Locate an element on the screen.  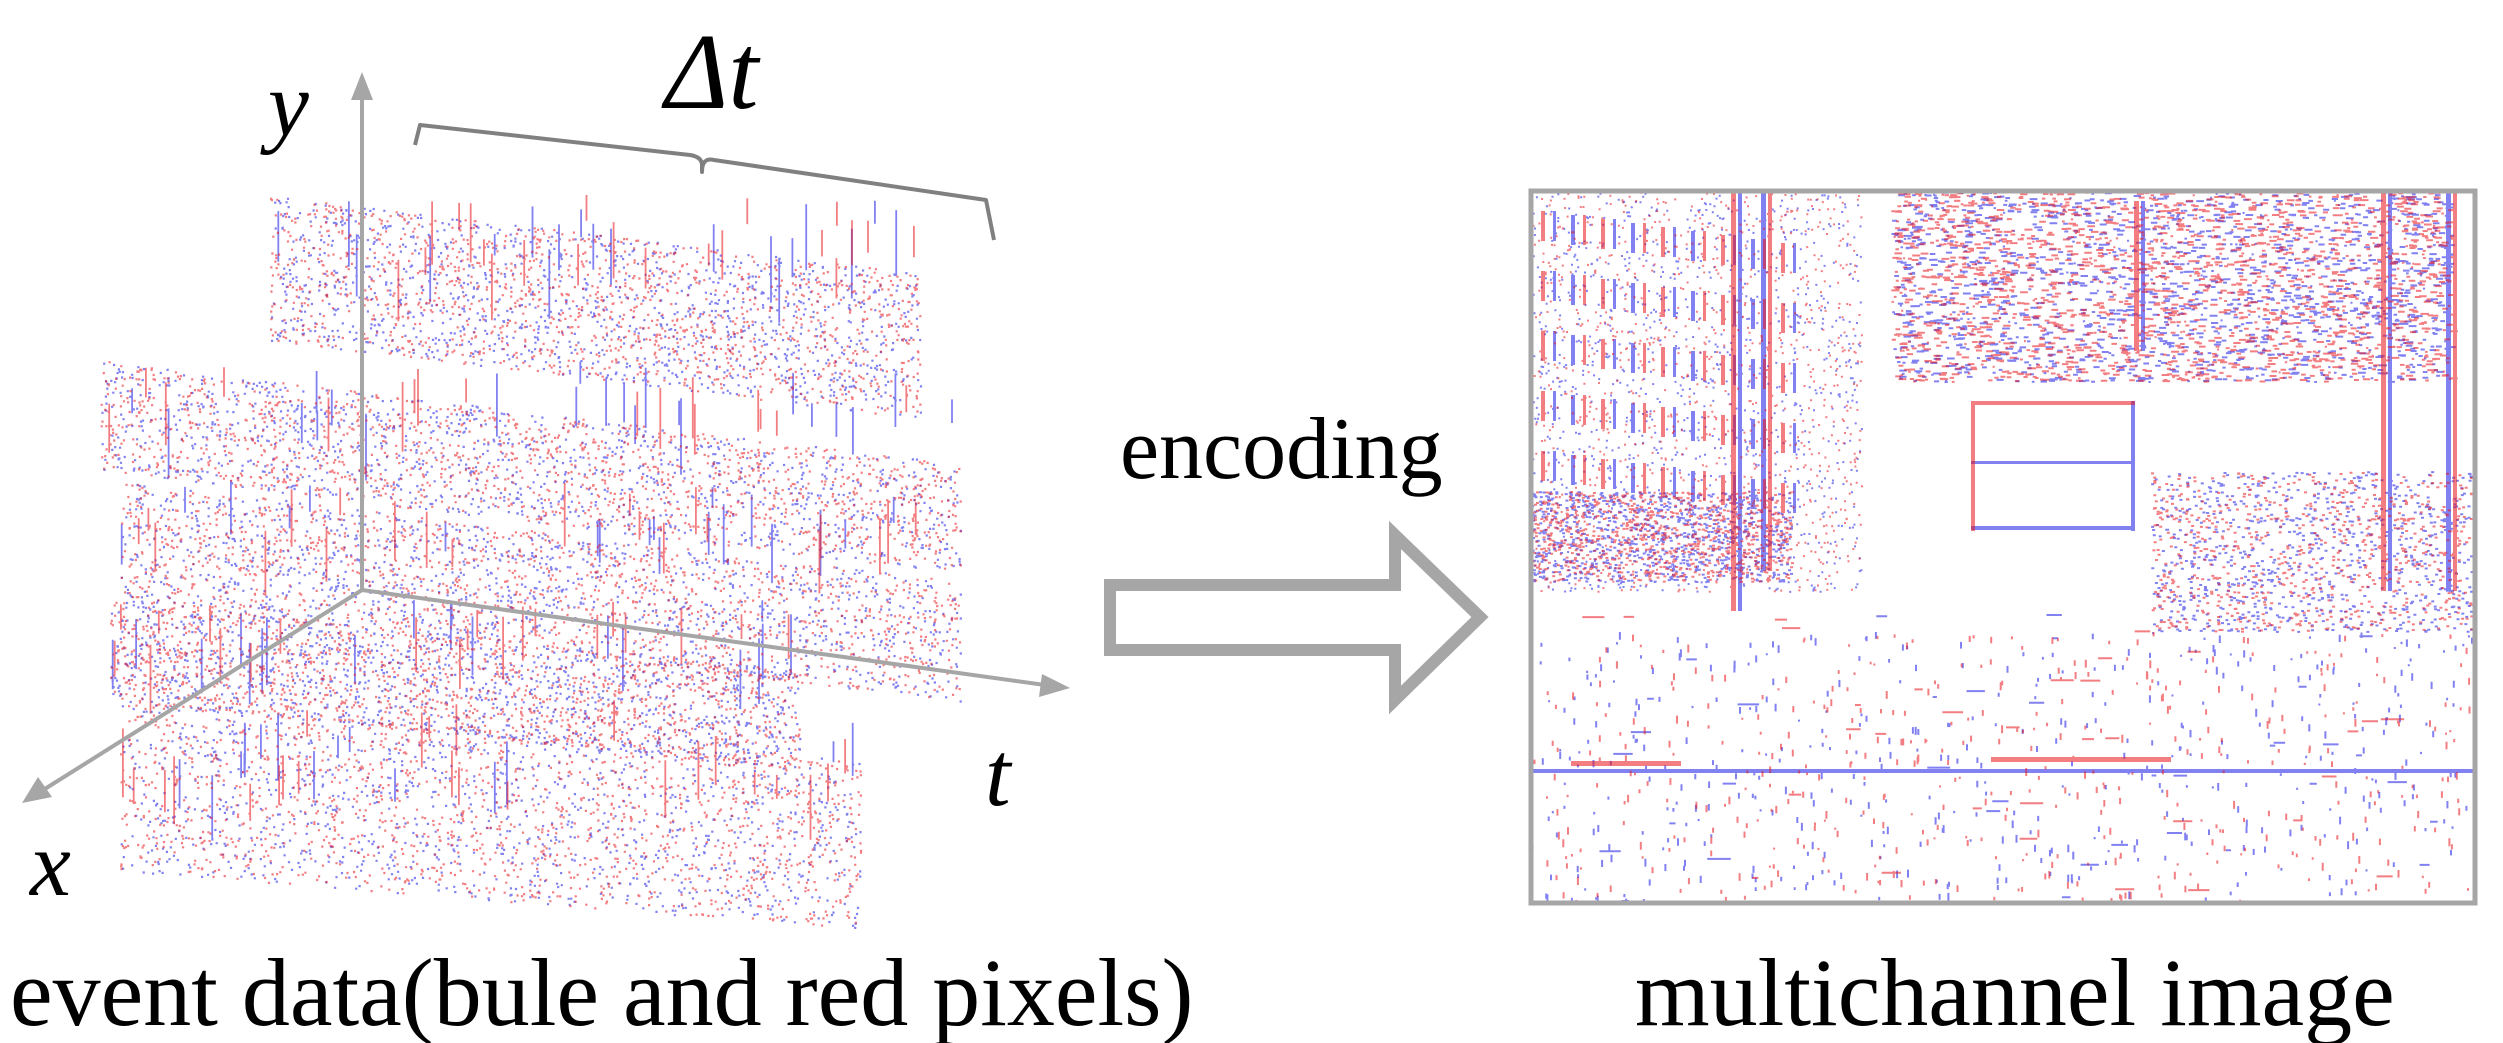
encoding-label: encoding is located at coordinates (1281, 449).